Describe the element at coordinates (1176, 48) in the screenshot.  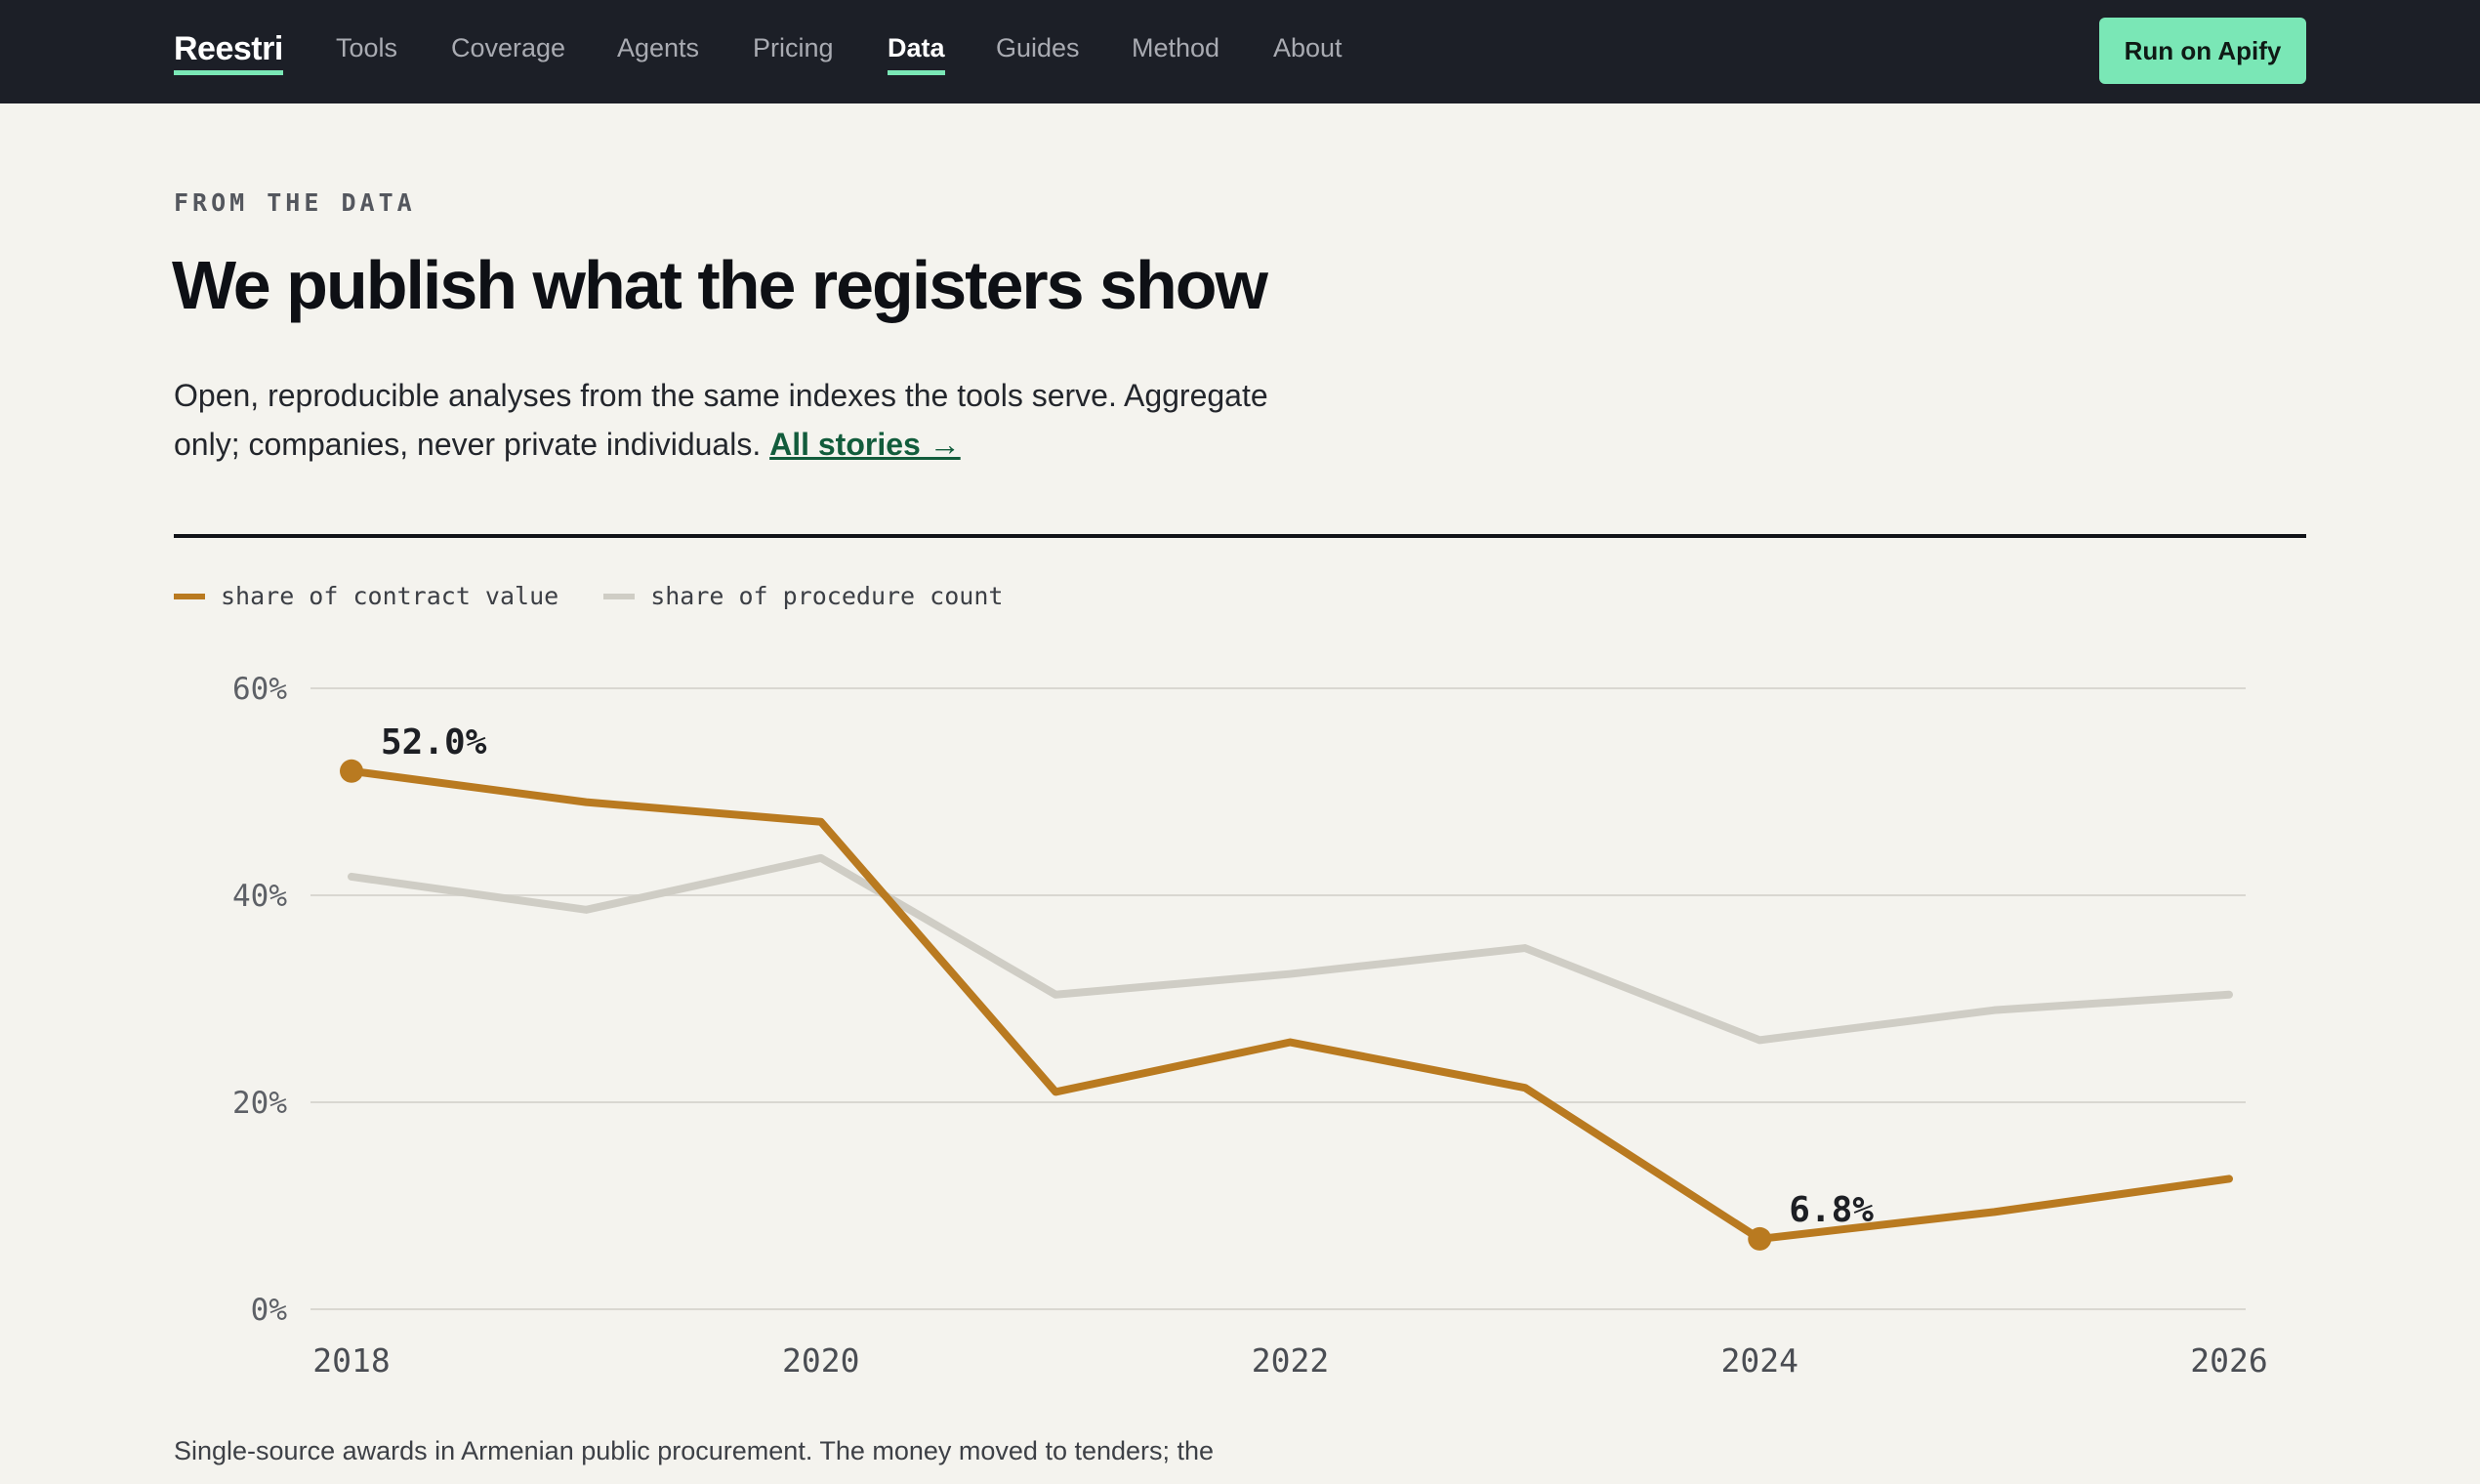
I see `nav-link-method: Method` at that location.